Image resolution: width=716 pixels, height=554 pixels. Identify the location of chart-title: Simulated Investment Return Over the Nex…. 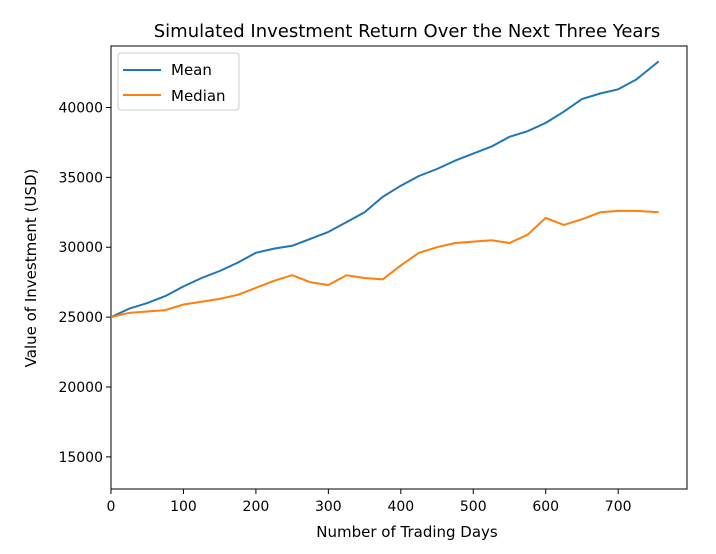
(407, 31).